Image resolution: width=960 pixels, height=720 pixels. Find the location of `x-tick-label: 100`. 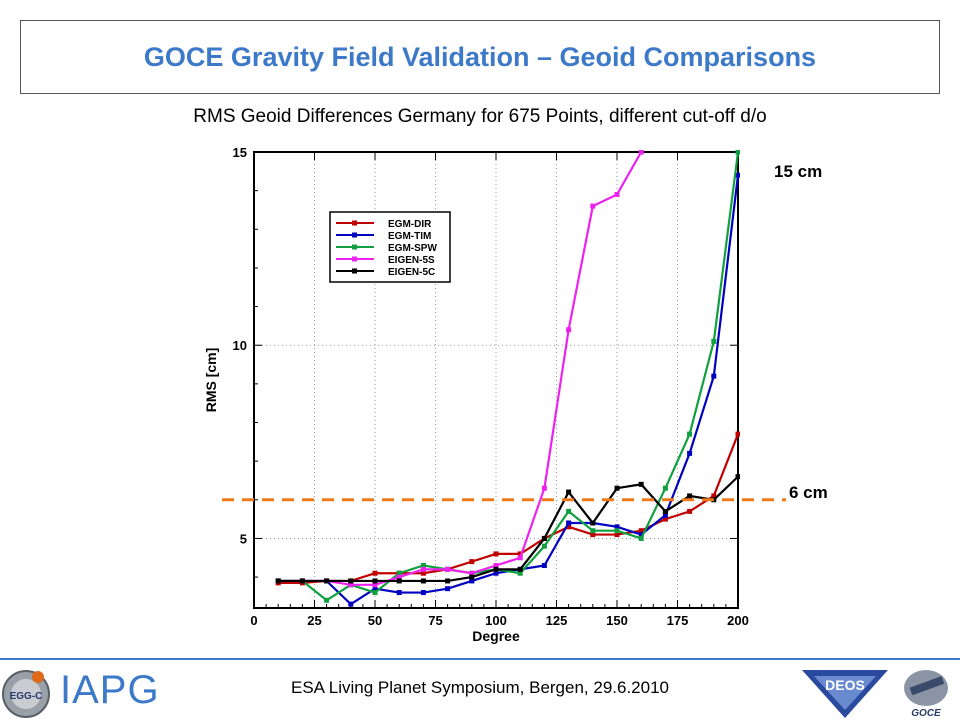

x-tick-label: 100 is located at coordinates (496, 620).